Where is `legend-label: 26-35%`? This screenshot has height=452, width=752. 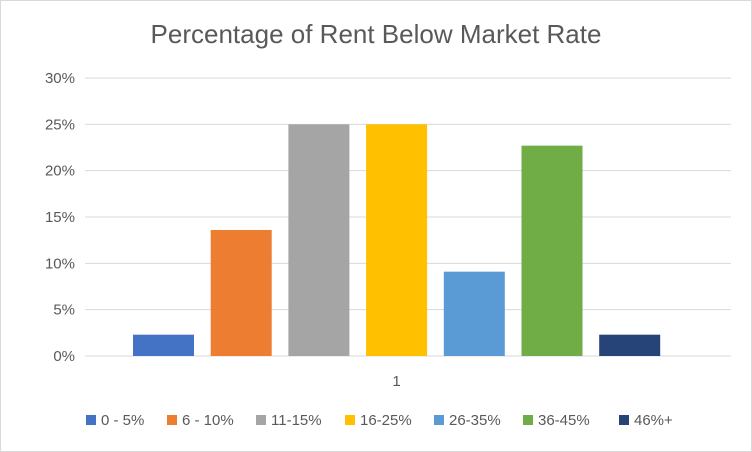 legend-label: 26-35% is located at coordinates (475, 420).